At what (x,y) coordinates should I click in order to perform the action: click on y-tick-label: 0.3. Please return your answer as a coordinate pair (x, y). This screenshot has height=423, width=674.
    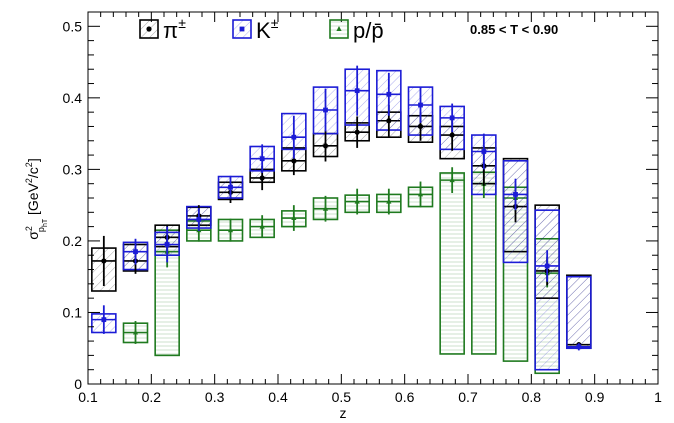
    Looking at the image, I should click on (73, 169).